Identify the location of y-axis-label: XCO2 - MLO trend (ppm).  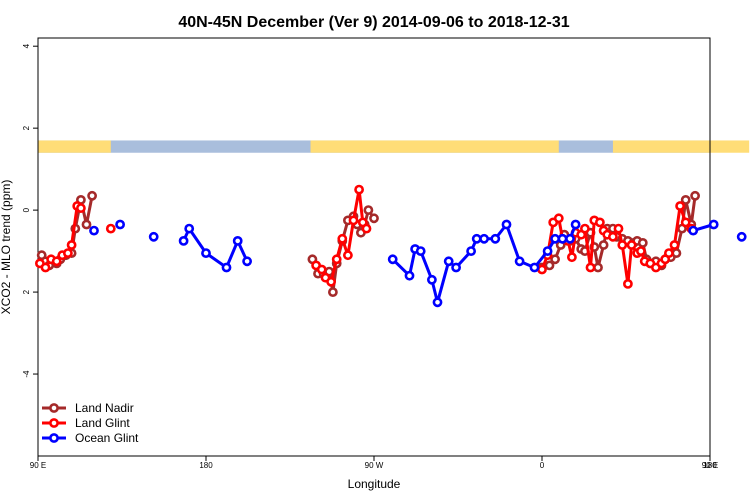
(6, 247).